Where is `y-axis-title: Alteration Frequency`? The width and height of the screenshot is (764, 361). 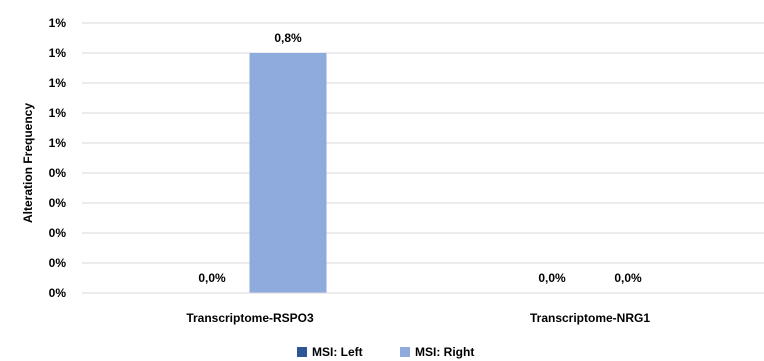
y-axis-title: Alteration Frequency is located at coordinates (28, 163).